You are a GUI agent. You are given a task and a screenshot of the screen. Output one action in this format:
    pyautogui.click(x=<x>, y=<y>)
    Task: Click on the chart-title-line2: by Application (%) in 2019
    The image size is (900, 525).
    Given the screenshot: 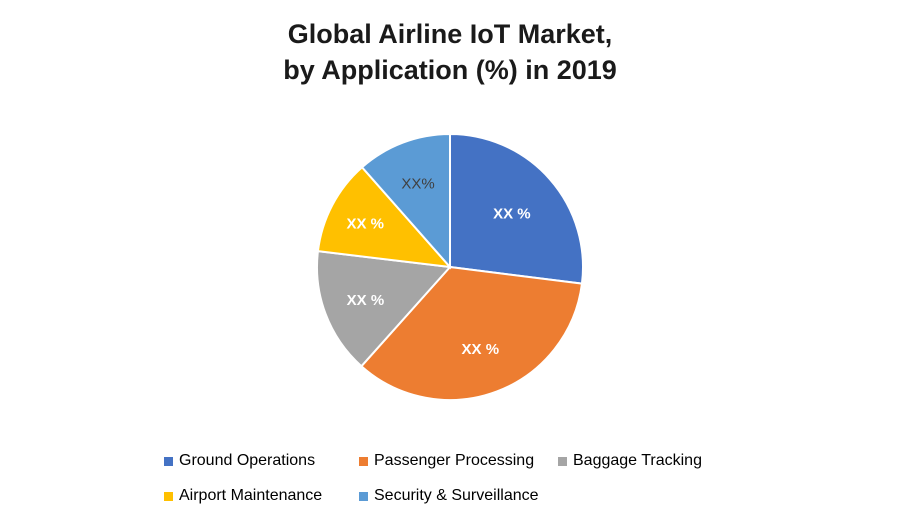 What is the action you would take?
    pyautogui.click(x=450, y=70)
    